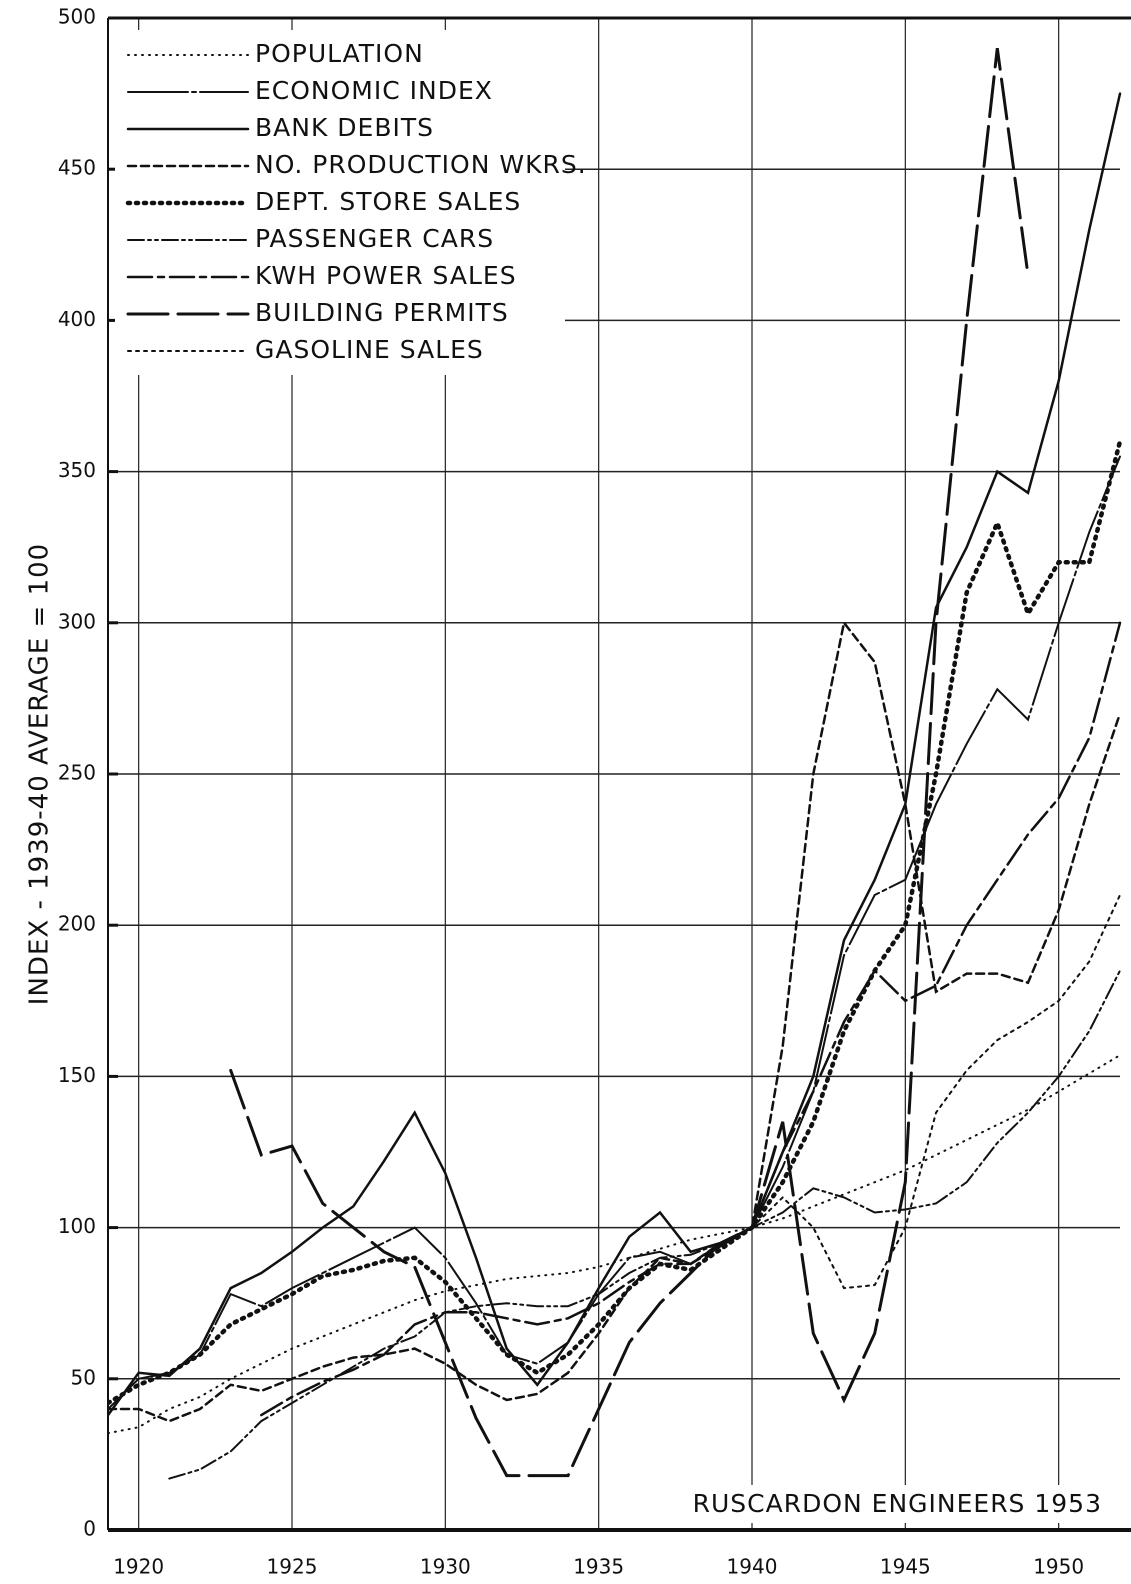  I want to click on legend-label: DEPT. STORE SALES, so click(388, 201).